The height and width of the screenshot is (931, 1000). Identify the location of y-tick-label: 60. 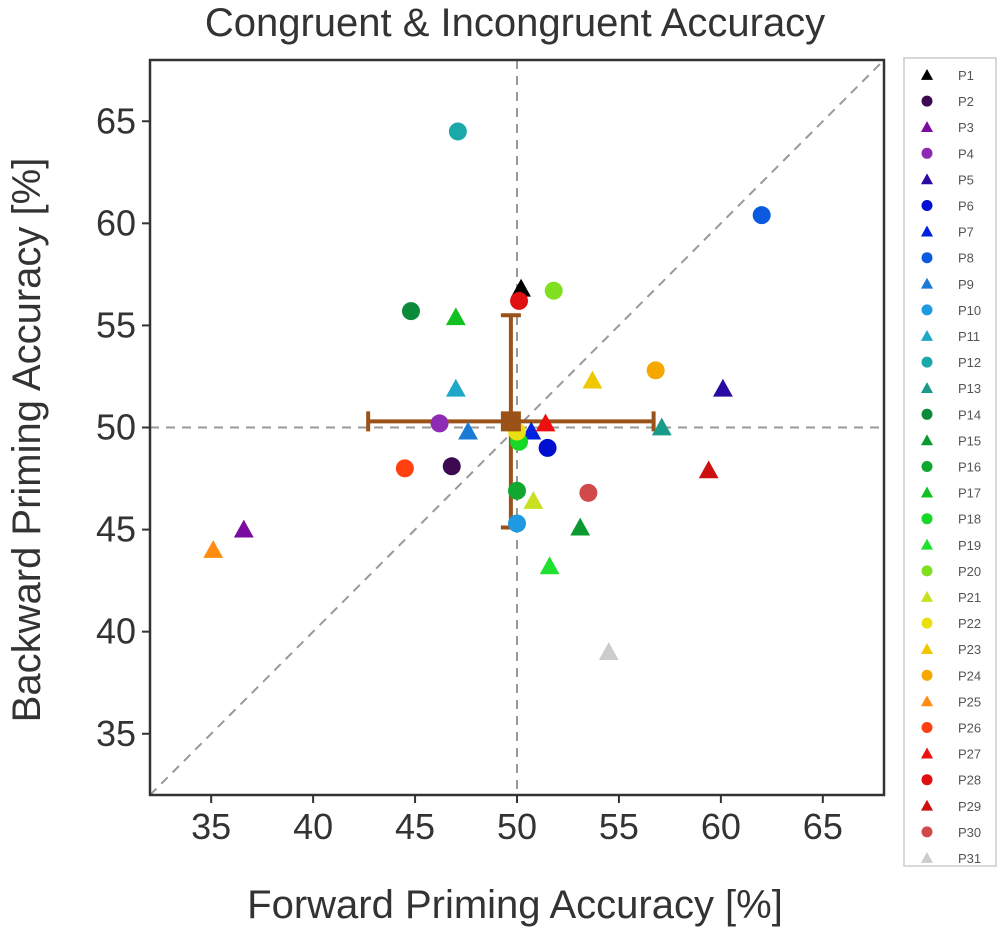
(116, 222).